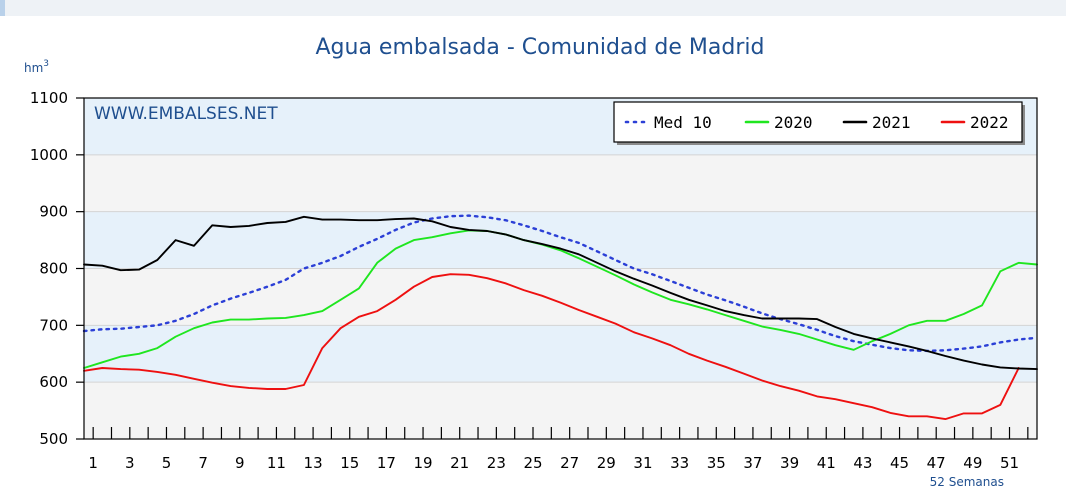 This screenshot has width=1080, height=494. I want to click on x-tick-label: 29, so click(606, 463).